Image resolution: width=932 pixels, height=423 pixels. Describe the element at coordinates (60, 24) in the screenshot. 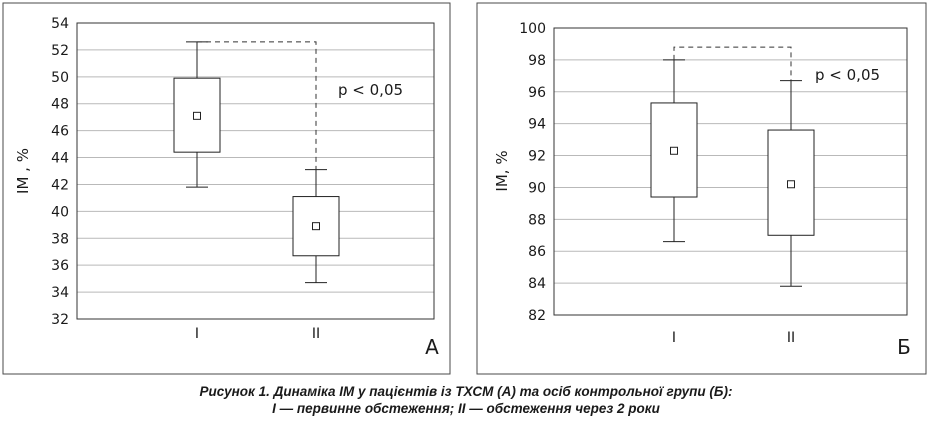

I see `y-tick-label: 54` at that location.